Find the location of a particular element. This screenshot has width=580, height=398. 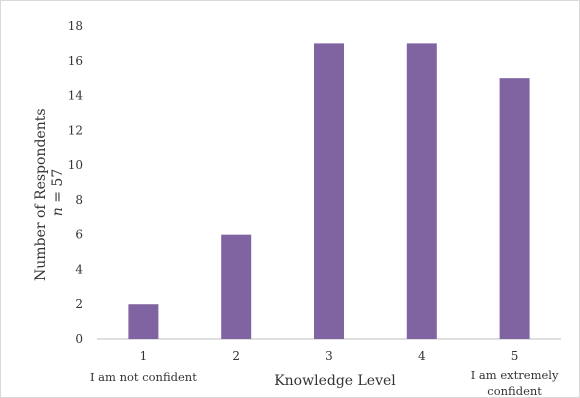

y-tick-label: 18 is located at coordinates (75, 26).